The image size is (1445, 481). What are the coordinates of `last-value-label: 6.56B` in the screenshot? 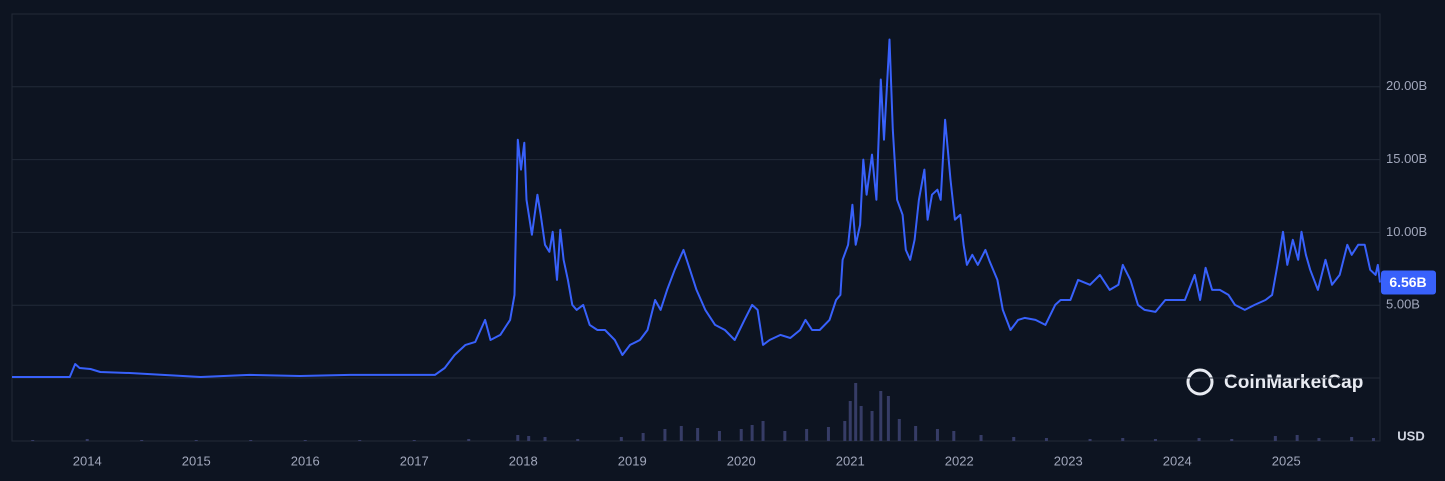 It's located at (1407, 282).